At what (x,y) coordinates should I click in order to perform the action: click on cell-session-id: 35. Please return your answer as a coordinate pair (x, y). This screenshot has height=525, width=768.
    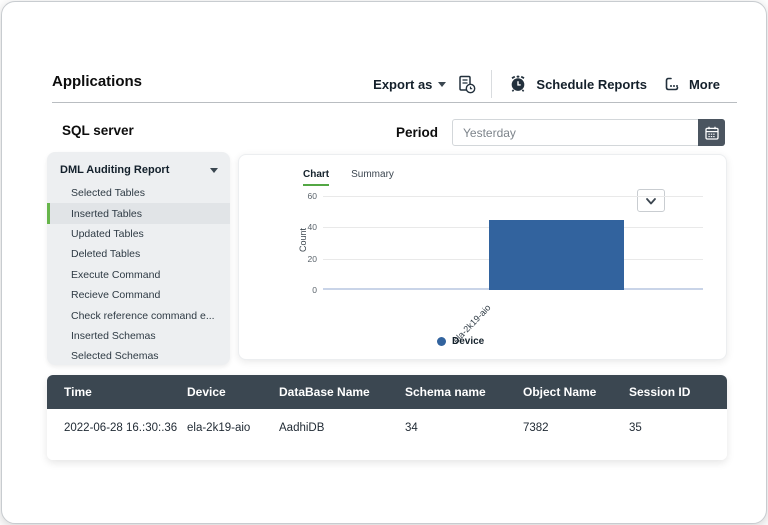
    Looking at the image, I should click on (635, 428).